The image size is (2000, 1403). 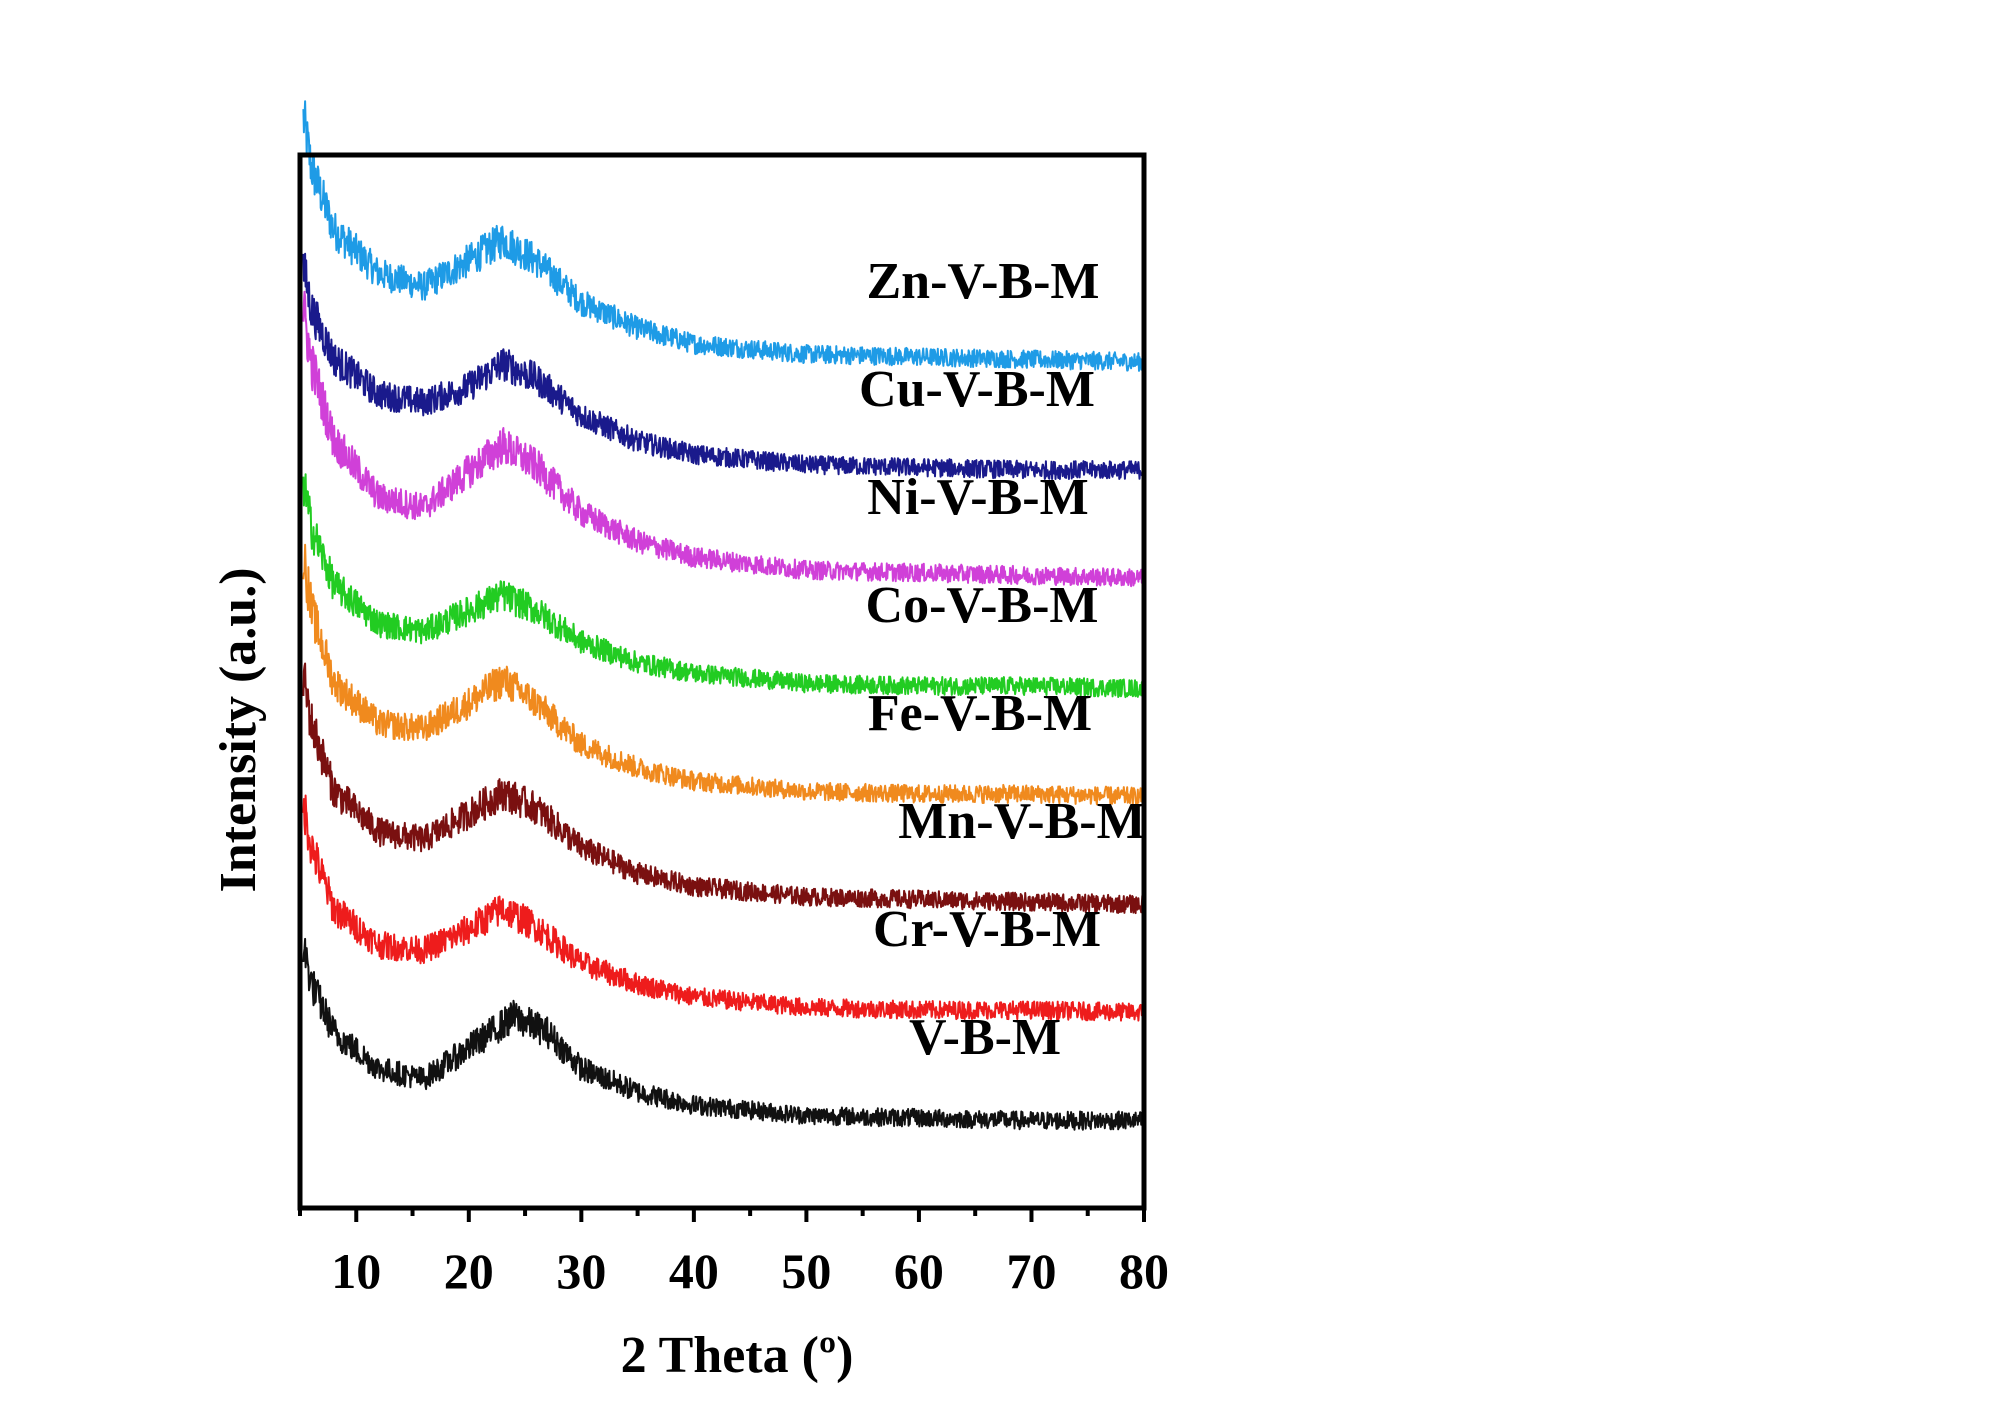 I want to click on x-tick-label-10: 10, so click(x=356, y=1271).